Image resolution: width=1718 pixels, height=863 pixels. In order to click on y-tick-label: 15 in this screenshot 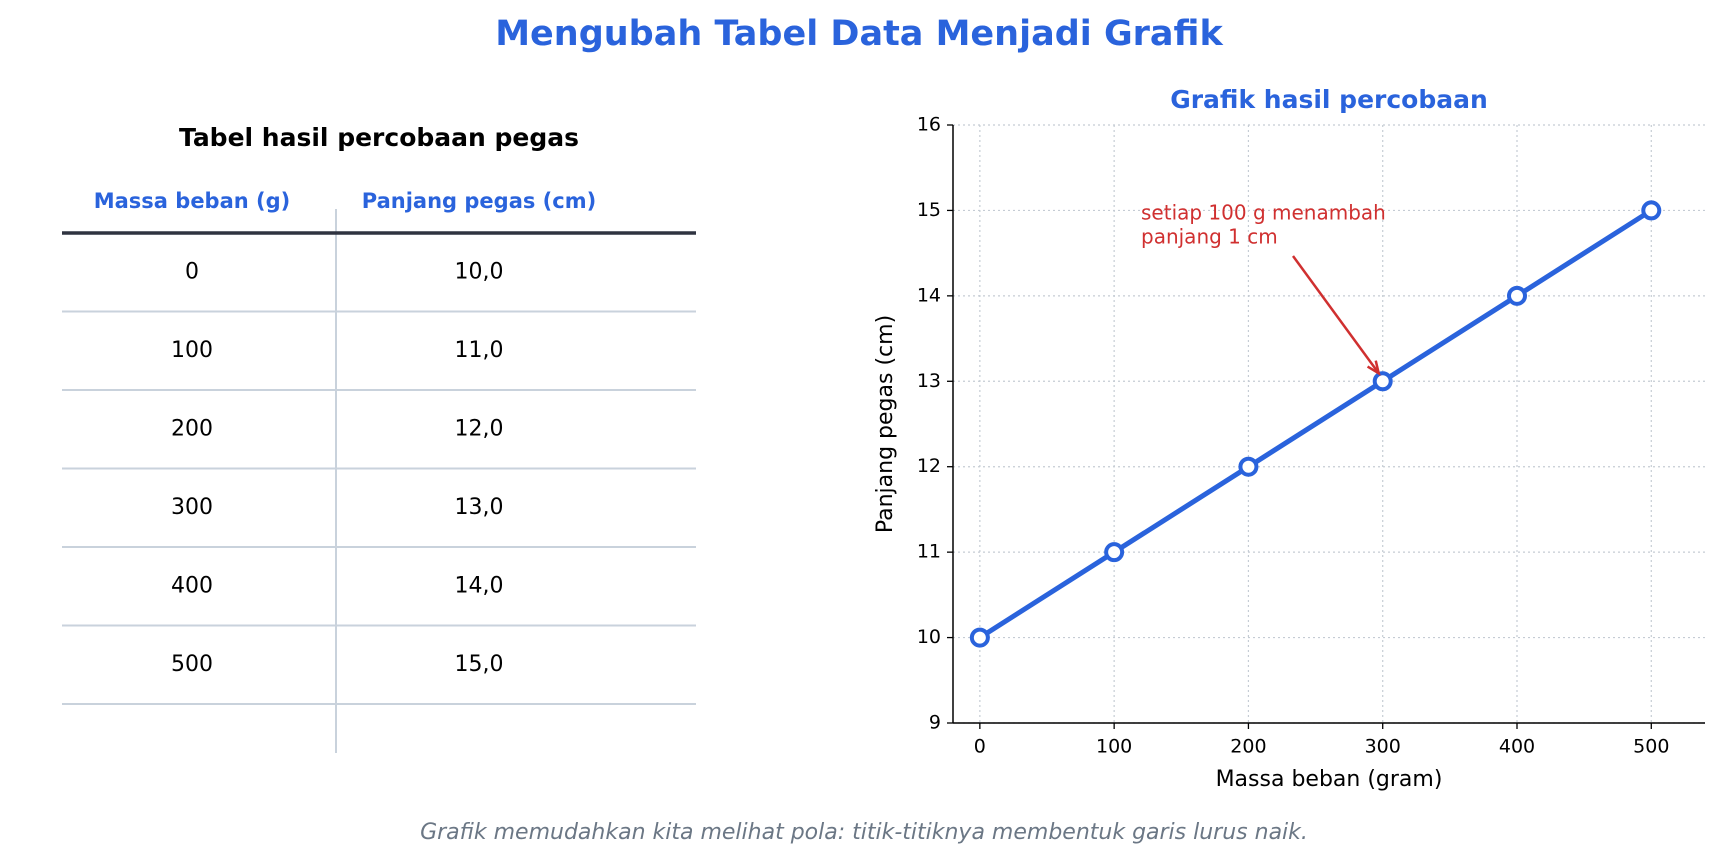, I will do `click(929, 210)`.